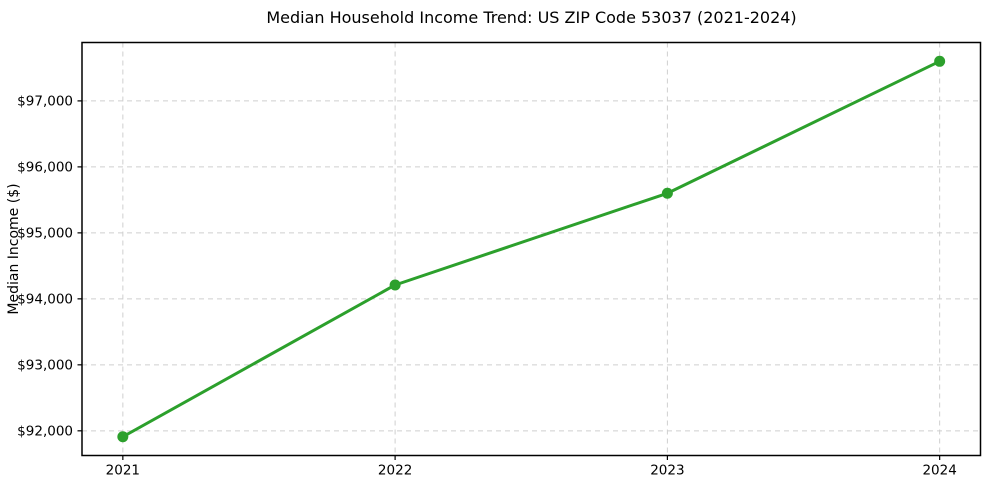  Describe the element at coordinates (123, 437) in the screenshot. I see `data-point-2021` at that location.